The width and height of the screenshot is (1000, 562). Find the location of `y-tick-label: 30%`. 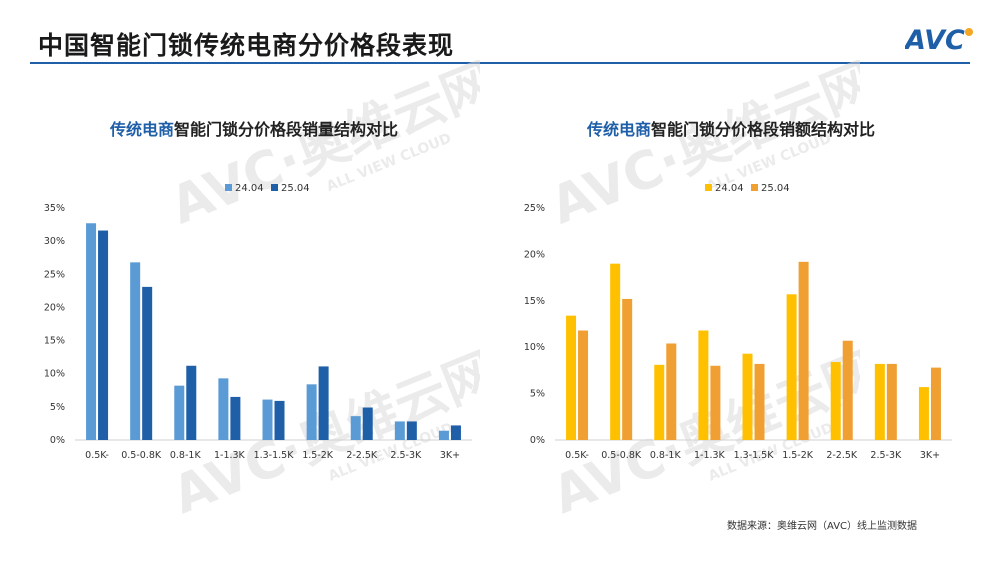

y-tick-label: 30% is located at coordinates (54, 241).